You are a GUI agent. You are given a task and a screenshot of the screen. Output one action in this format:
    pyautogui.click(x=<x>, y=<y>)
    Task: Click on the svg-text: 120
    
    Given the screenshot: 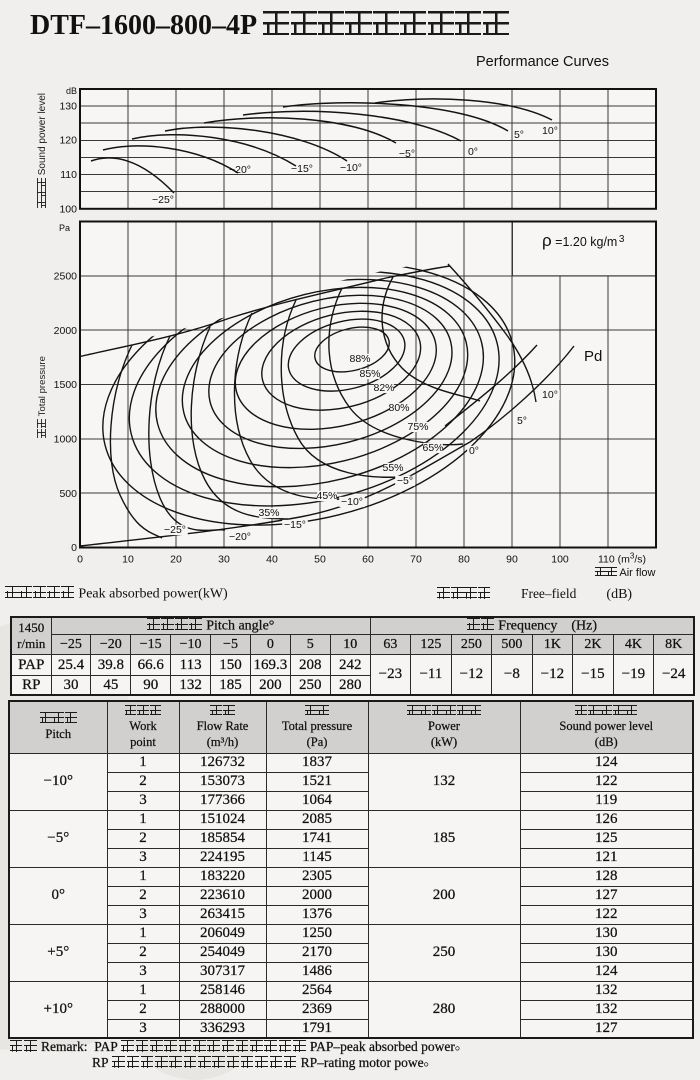 What is the action you would take?
    pyautogui.click(x=68, y=141)
    